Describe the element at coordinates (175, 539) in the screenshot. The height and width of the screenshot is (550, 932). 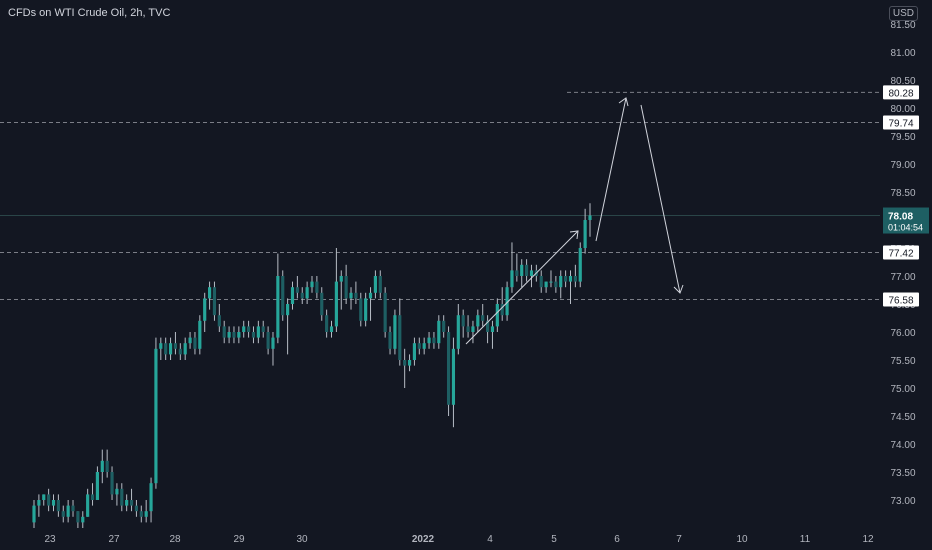
I see `x-tick-label: 28` at that location.